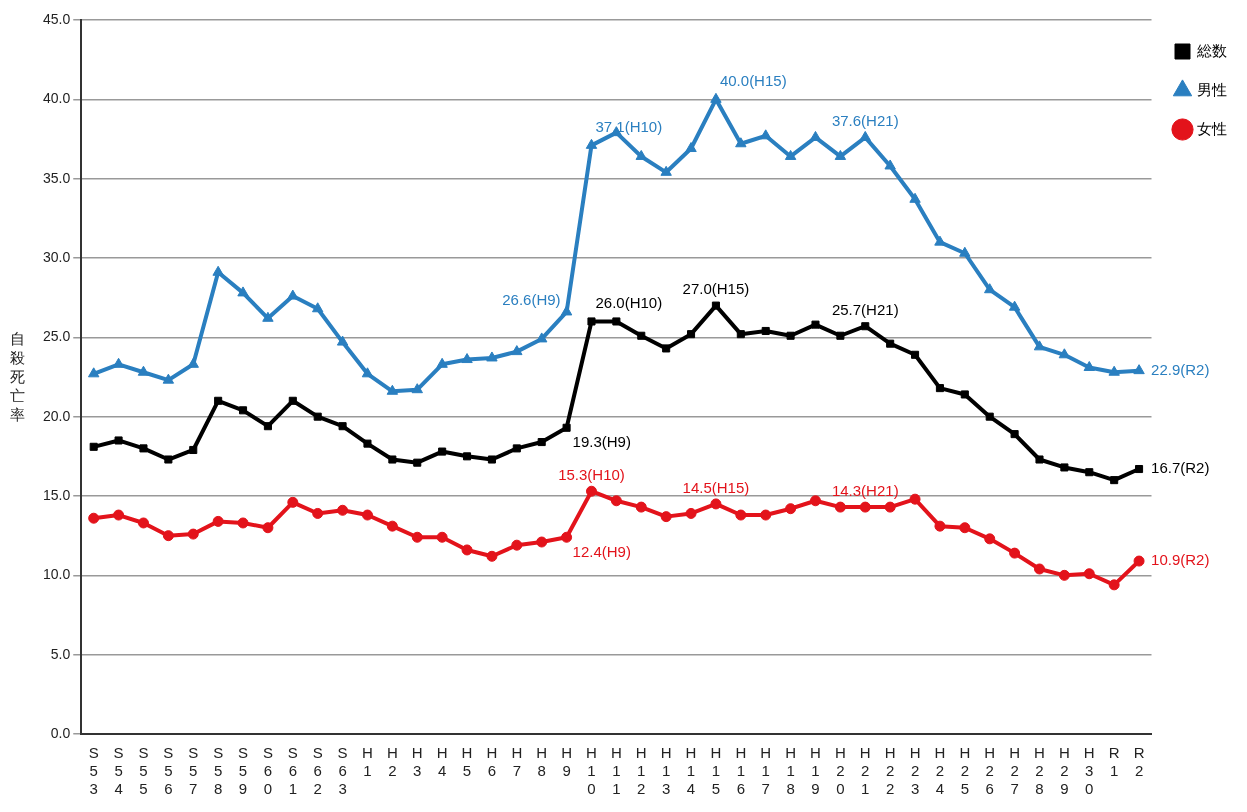 This screenshot has width=1247, height=812. Describe the element at coordinates (531, 299) in the screenshot. I see `annotation: 26.6(H9)` at that location.